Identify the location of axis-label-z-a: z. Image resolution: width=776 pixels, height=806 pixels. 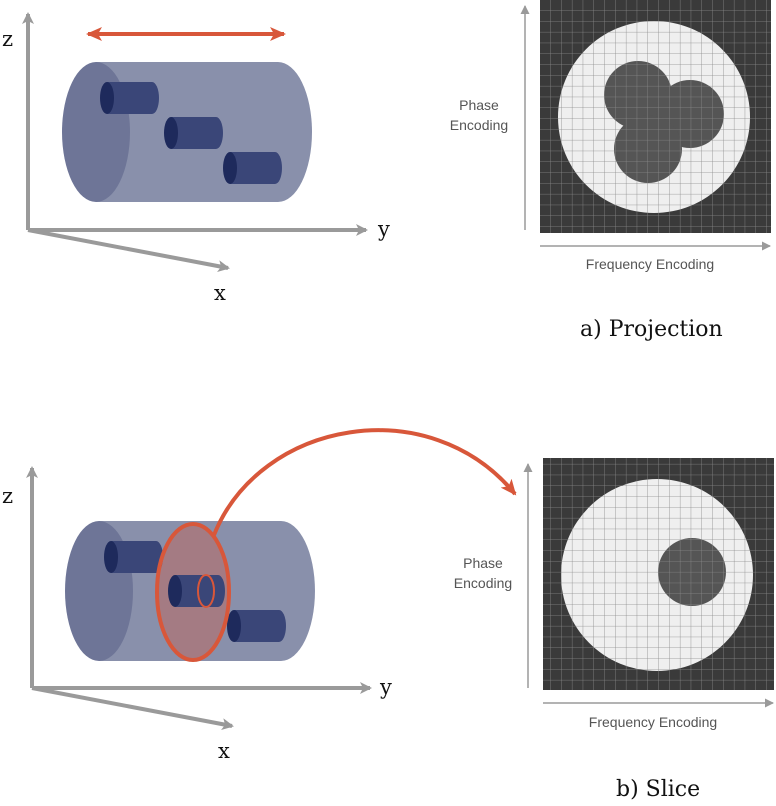
(7, 39).